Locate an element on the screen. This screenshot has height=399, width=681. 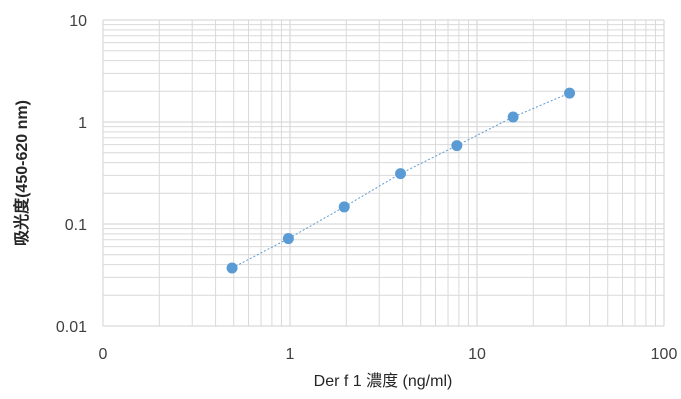
y-tick-label: 0.01 is located at coordinates (71, 327).